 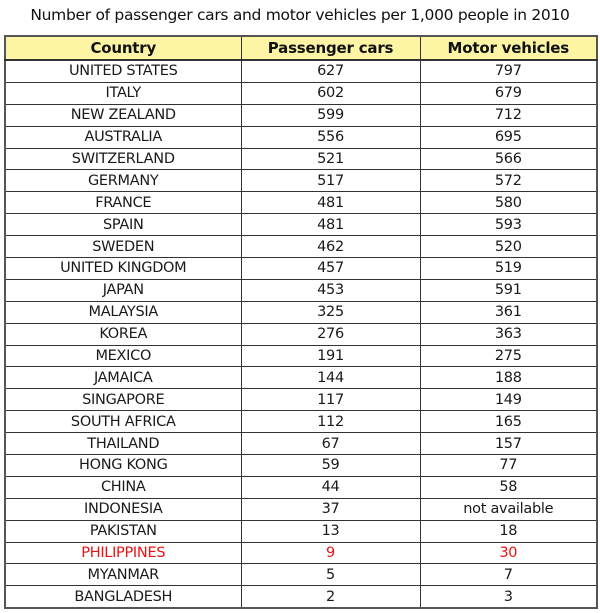 What do you see at coordinates (123, 553) in the screenshot?
I see `country-cell: PHILIPPINES` at bounding box center [123, 553].